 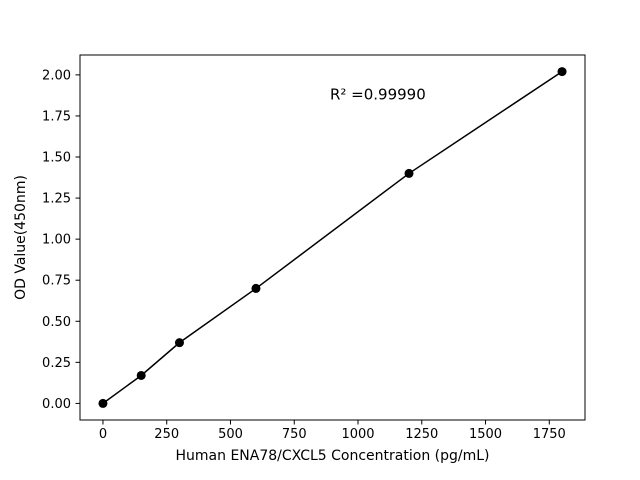 I want to click on y-tick-label: 0.75, so click(x=56, y=281).